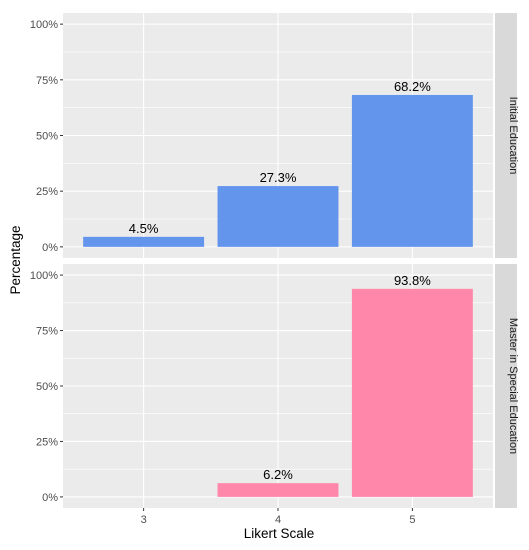 This screenshot has width=529, height=550. What do you see at coordinates (278, 474) in the screenshot?
I see `bar-value-label: 6.2%` at bounding box center [278, 474].